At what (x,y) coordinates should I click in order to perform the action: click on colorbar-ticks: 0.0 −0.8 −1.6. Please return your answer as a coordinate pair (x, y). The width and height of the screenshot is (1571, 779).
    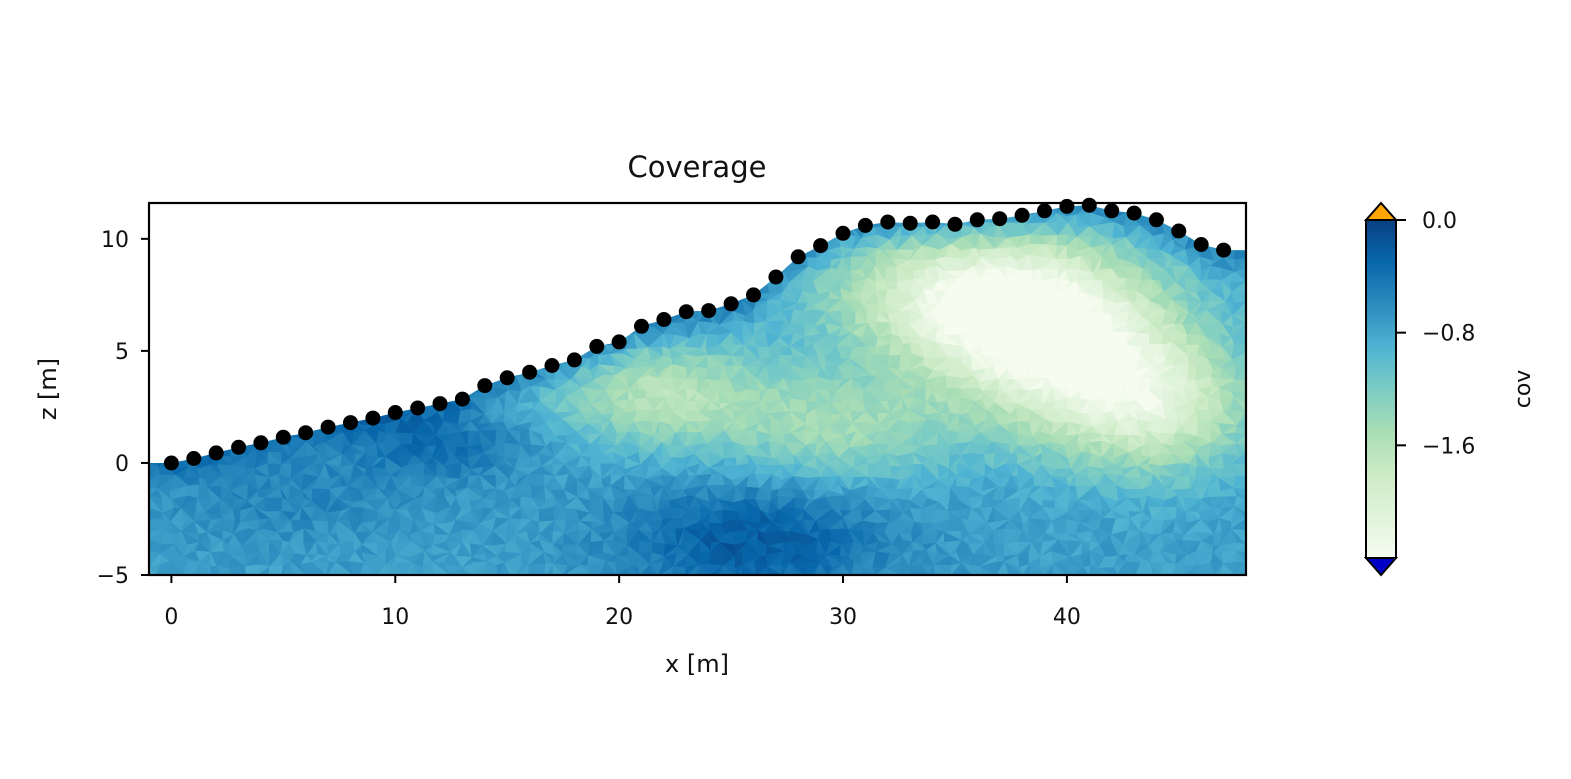
    Looking at the image, I should click on (1435, 334).